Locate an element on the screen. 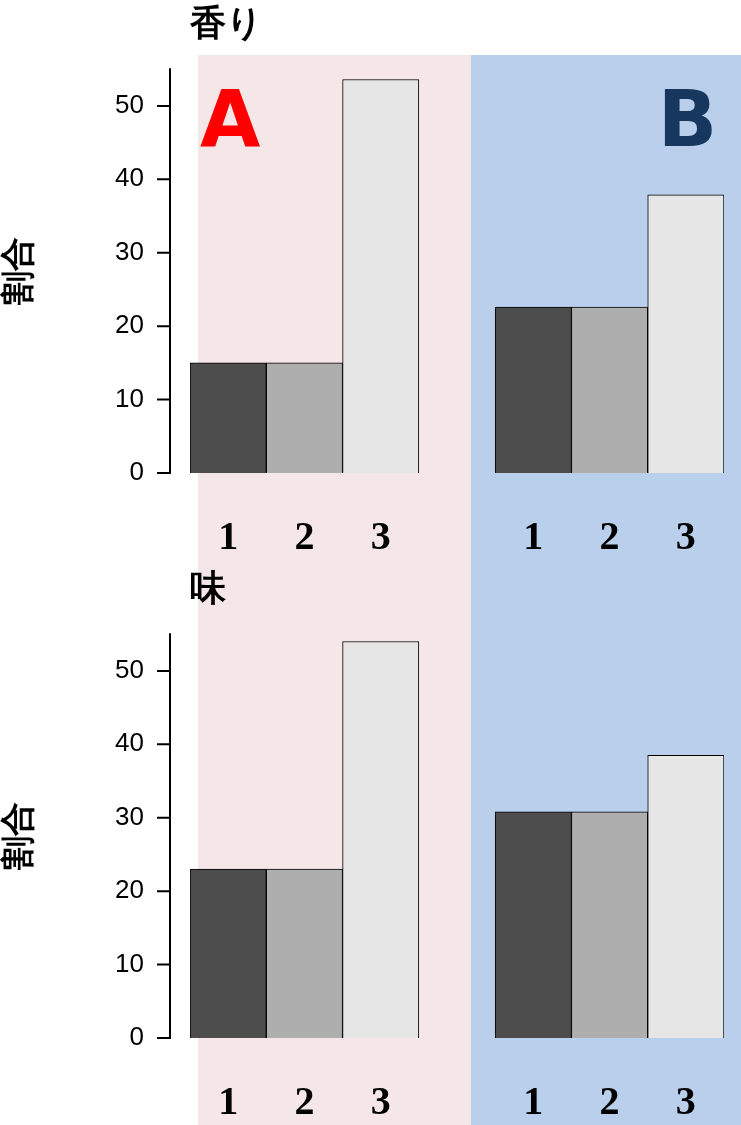  chart-title: 香り is located at coordinates (226, 22).